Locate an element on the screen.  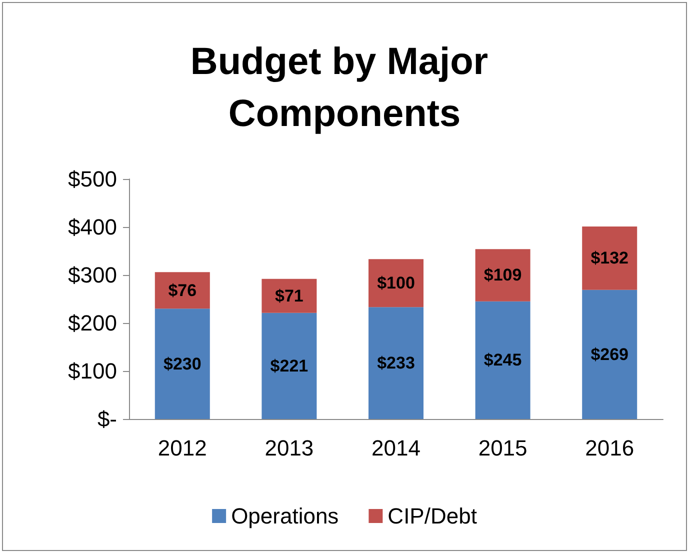
y-tick-label: $300 is located at coordinates (92, 275).